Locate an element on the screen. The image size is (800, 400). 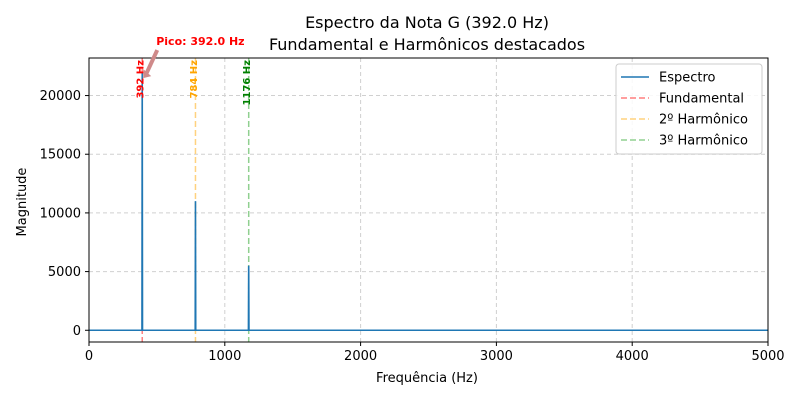
marker-labels: 392 Hz 784 Hz 1176 Hz is located at coordinates (194, 83).